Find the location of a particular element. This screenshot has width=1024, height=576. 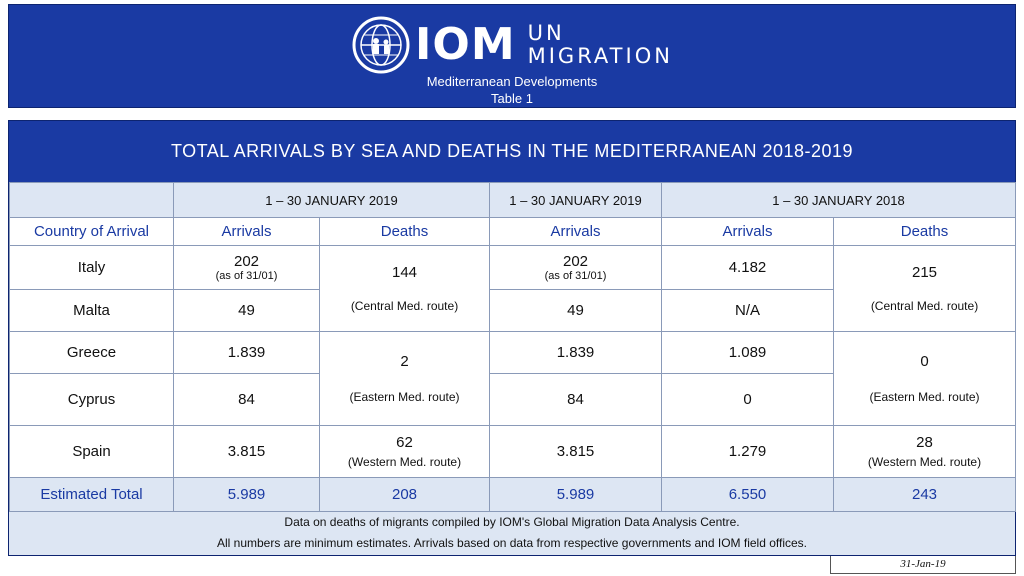

country-cell: Malta is located at coordinates (91, 310).